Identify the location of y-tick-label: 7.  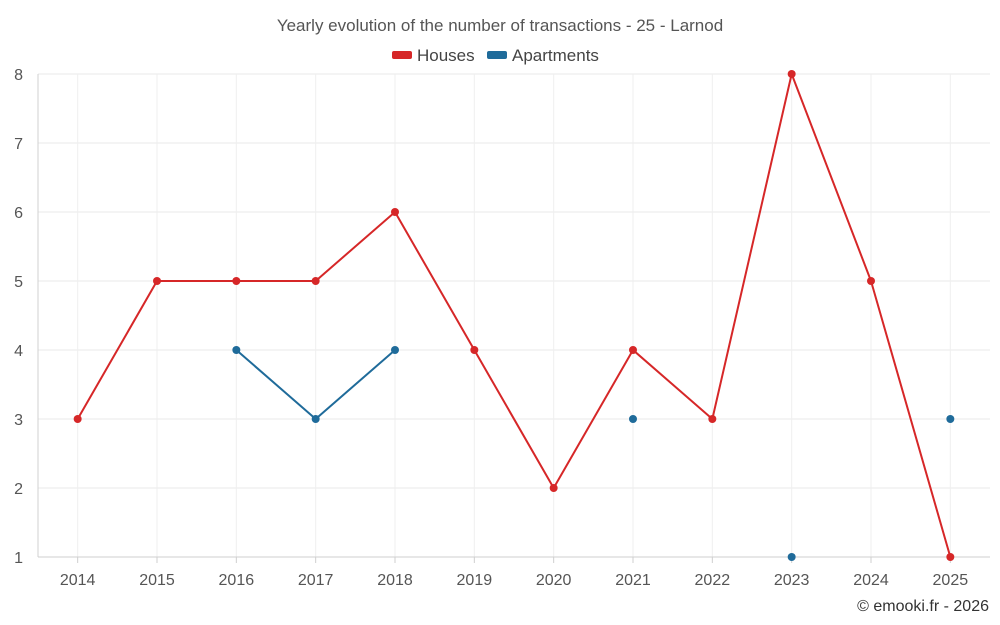
(18, 144).